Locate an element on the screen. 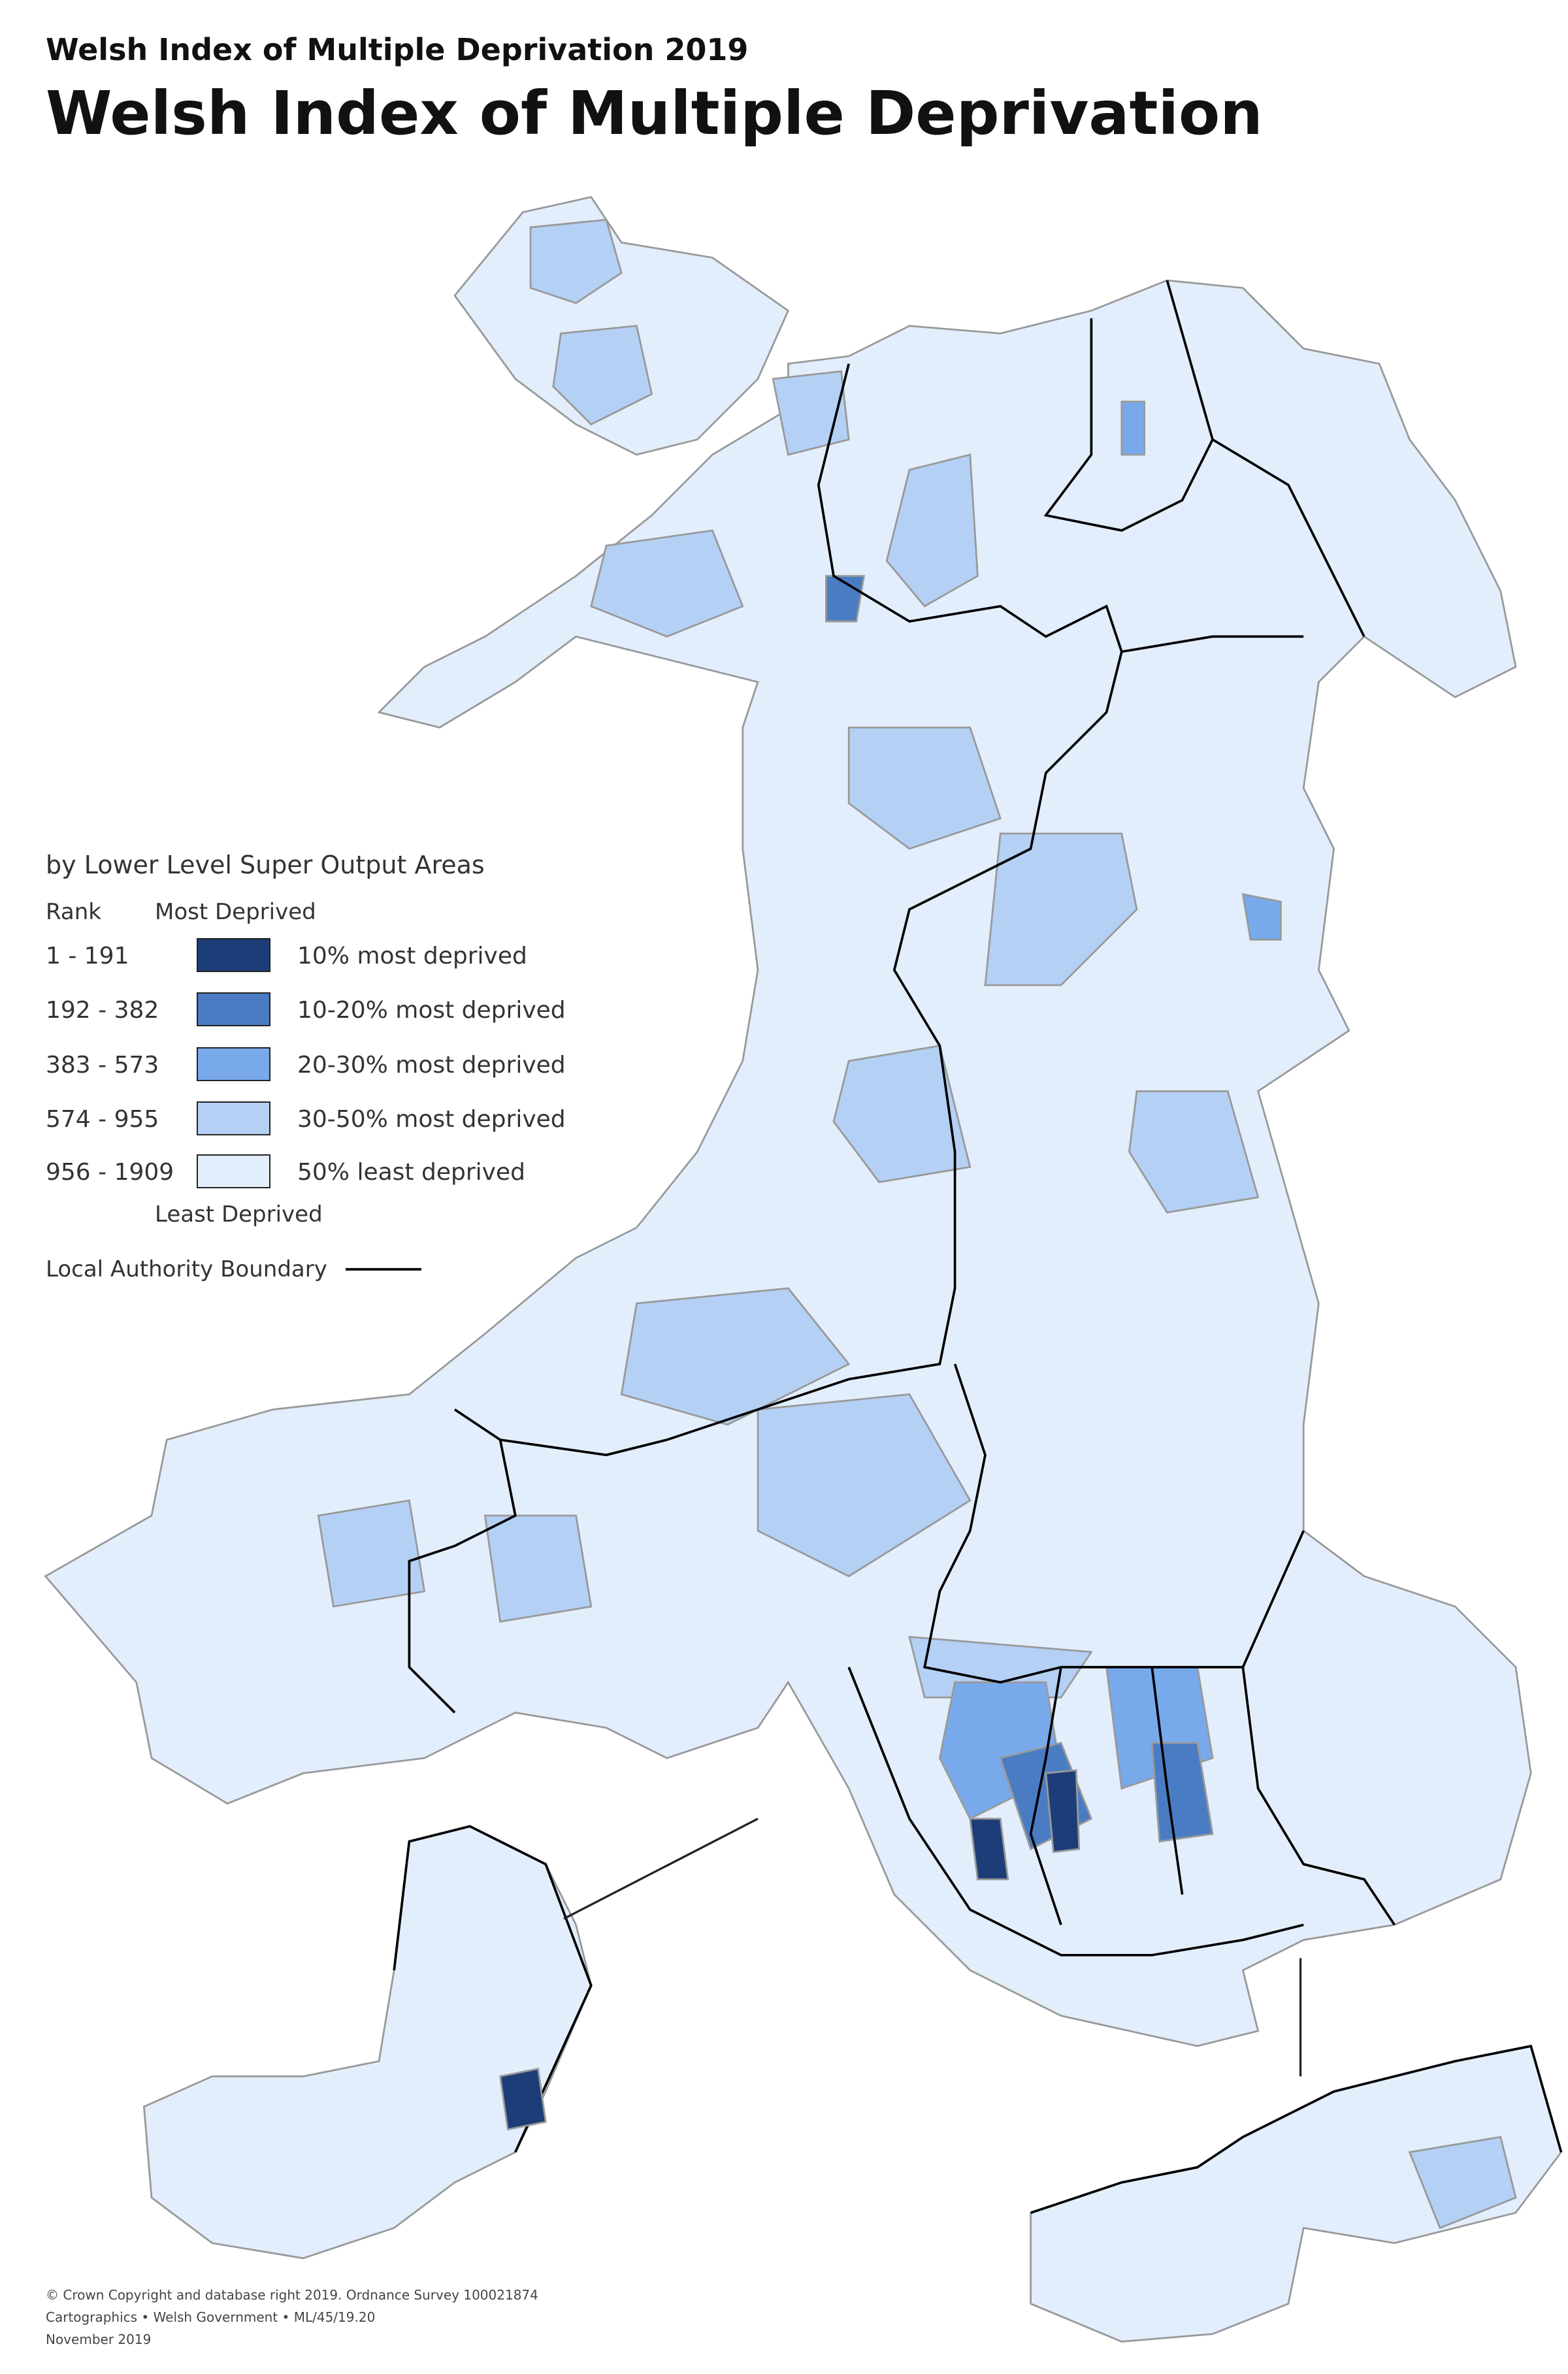  legend-rank: 383 - 573 is located at coordinates (102, 1065).